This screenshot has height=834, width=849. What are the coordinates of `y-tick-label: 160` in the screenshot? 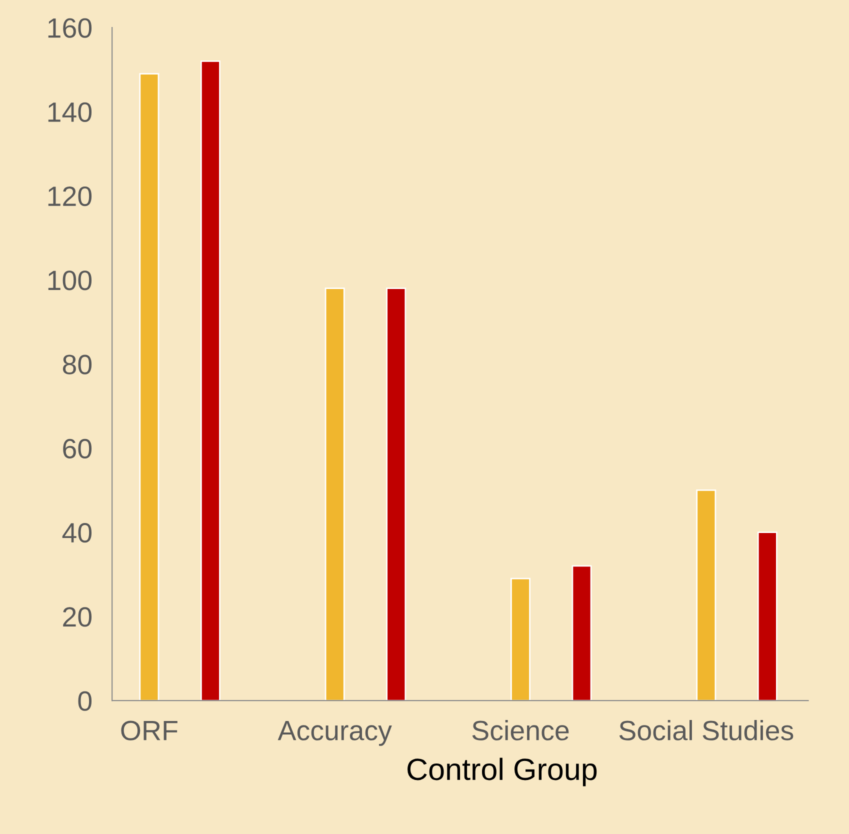 It's located at (70, 28).